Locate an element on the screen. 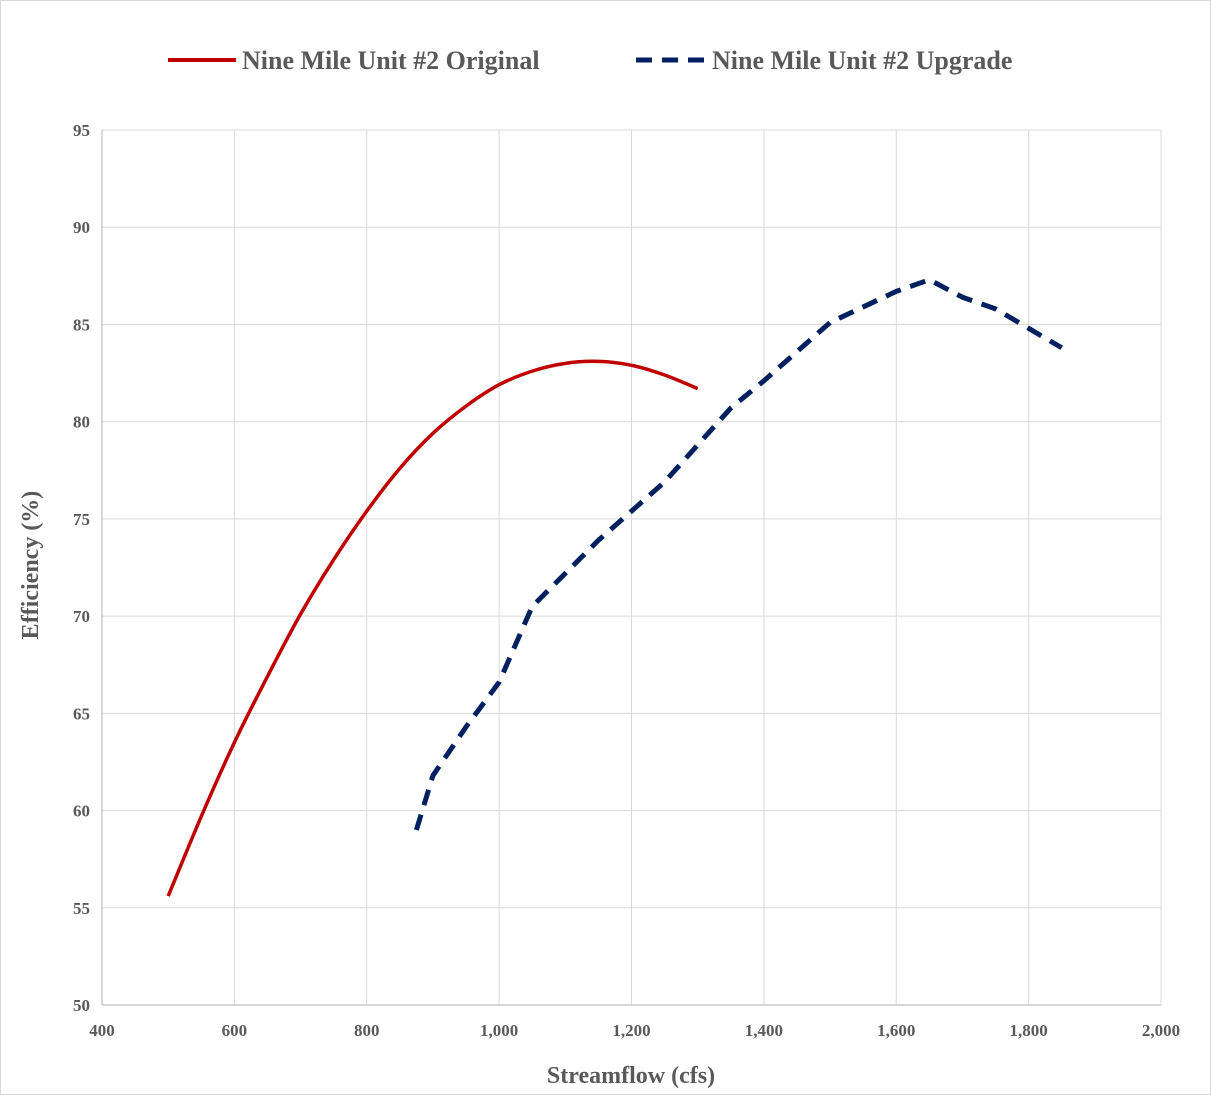 The height and width of the screenshot is (1095, 1211). x-axis-title: Streamflow (cfs) is located at coordinates (631, 1076).